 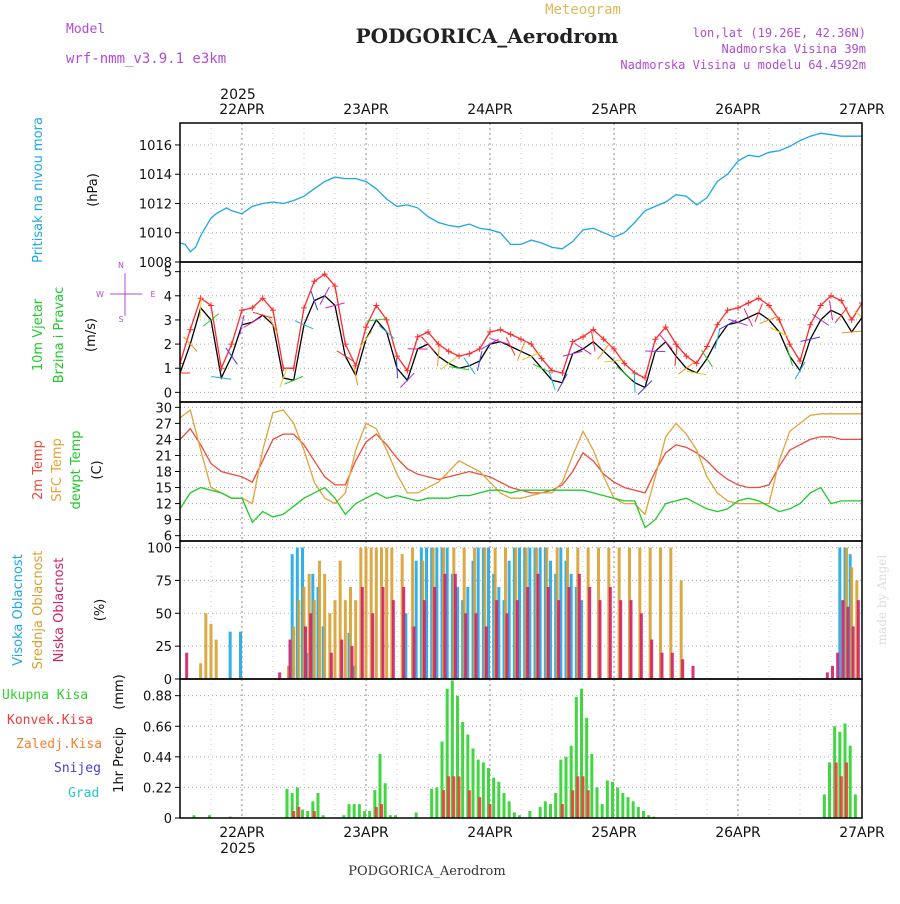 I want to click on y-tick-label: 0.88, so click(x=157, y=697).